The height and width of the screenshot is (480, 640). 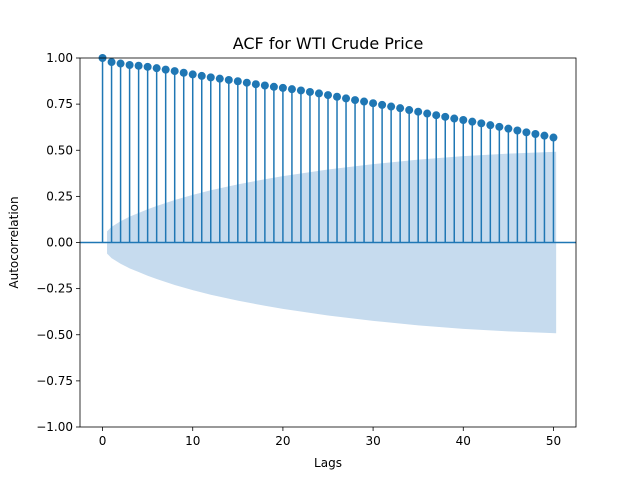 I want to click on y-tick-label: 0.75, so click(x=59, y=104).